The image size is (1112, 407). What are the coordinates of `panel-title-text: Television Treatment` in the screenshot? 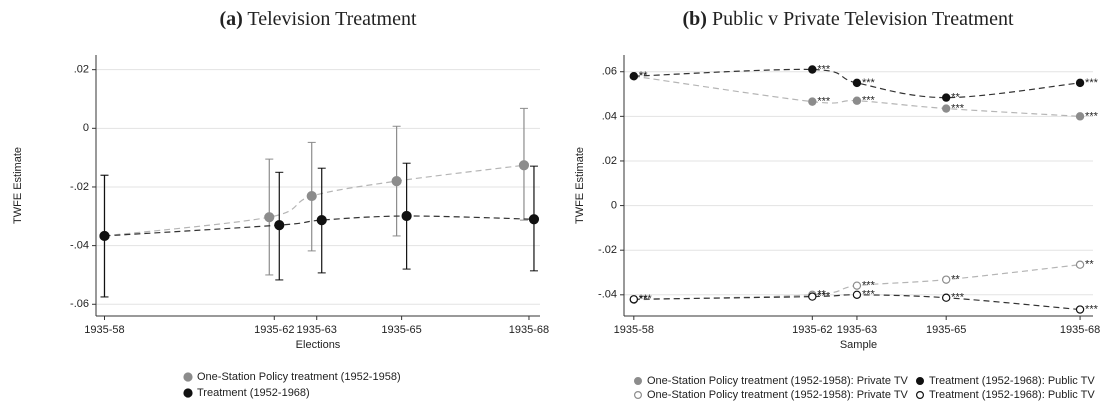 It's located at (332, 19).